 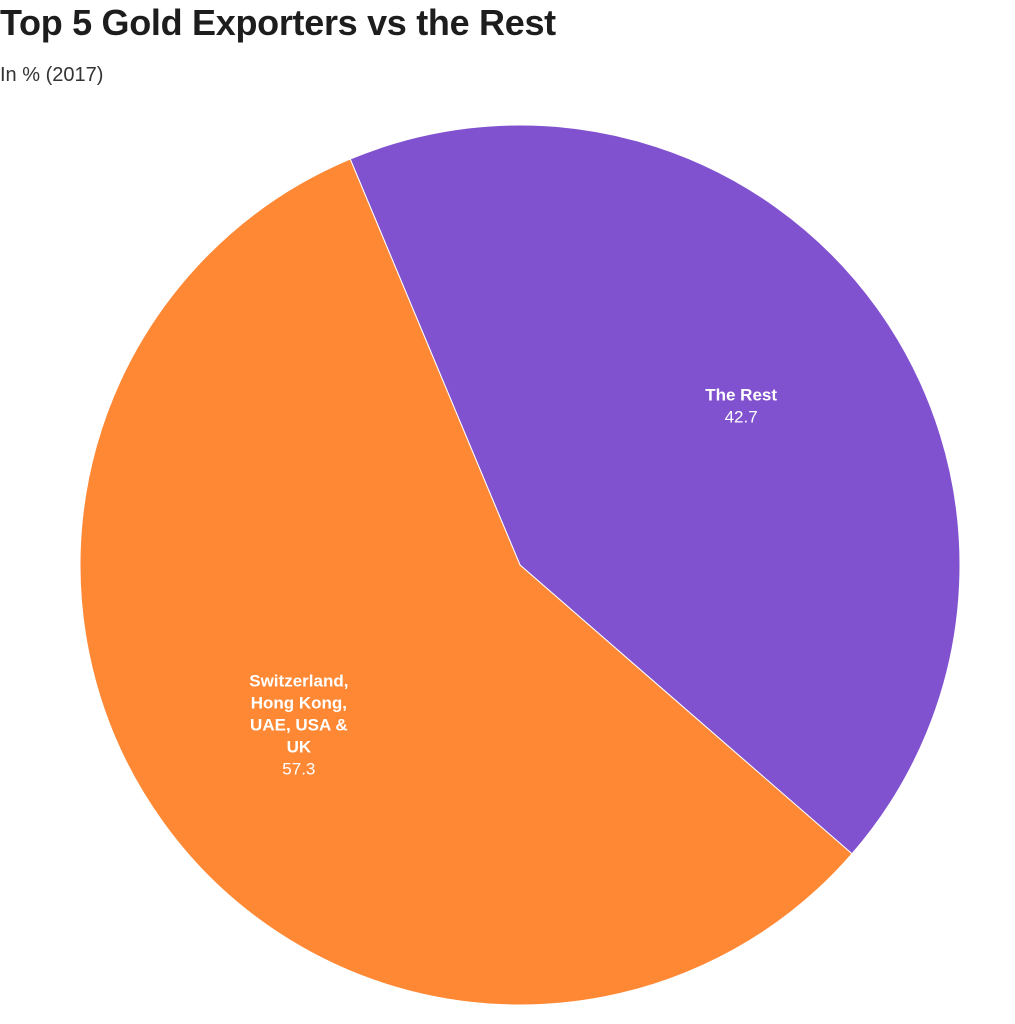 I want to click on slice-label-0: The Rest, so click(x=741, y=394).